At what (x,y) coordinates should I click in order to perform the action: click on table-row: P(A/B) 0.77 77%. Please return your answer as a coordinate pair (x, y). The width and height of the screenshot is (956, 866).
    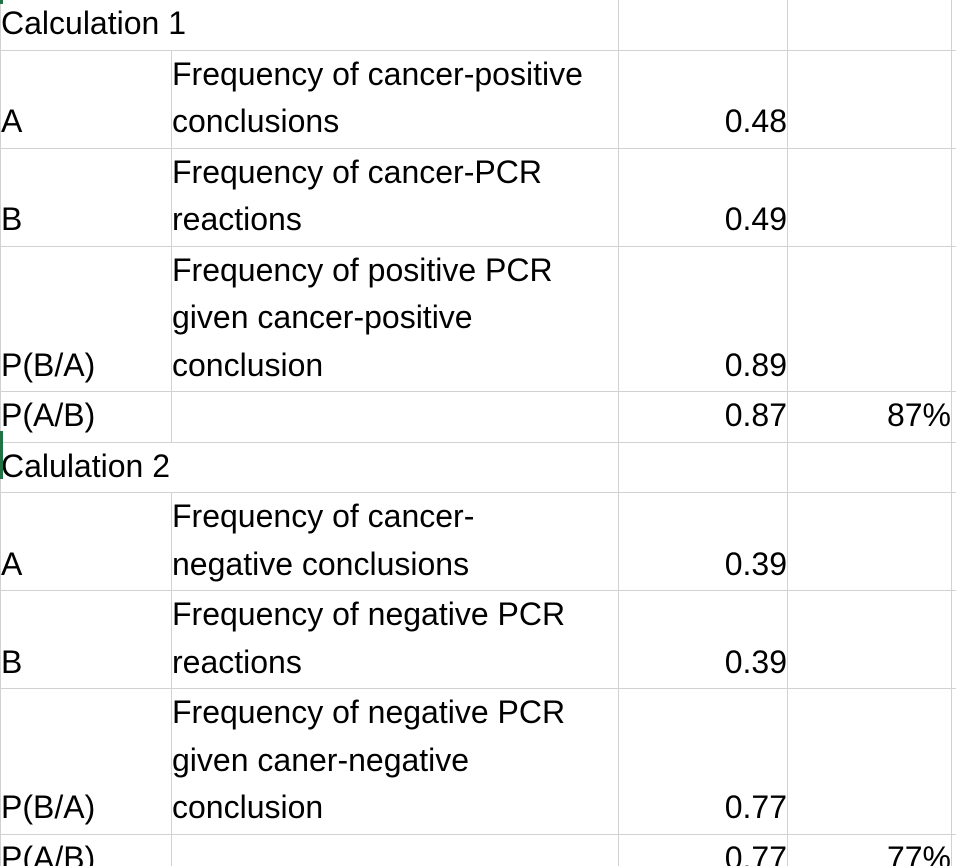
    Looking at the image, I should click on (478, 849).